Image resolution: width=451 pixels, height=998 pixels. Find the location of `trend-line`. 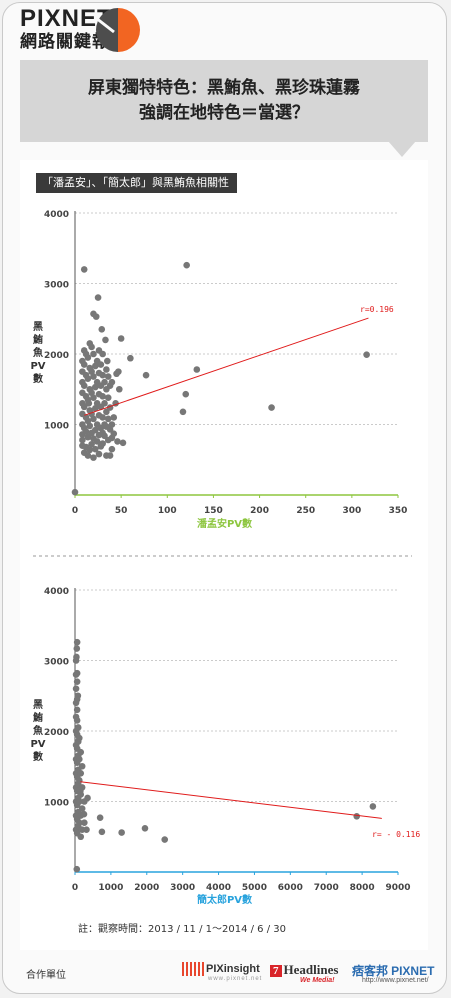

trend-line is located at coordinates (226, 366).